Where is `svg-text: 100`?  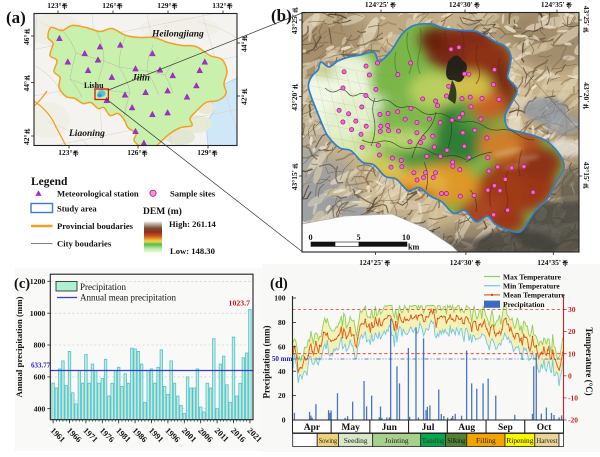 svg-text: 100 is located at coordinates (280, 298).